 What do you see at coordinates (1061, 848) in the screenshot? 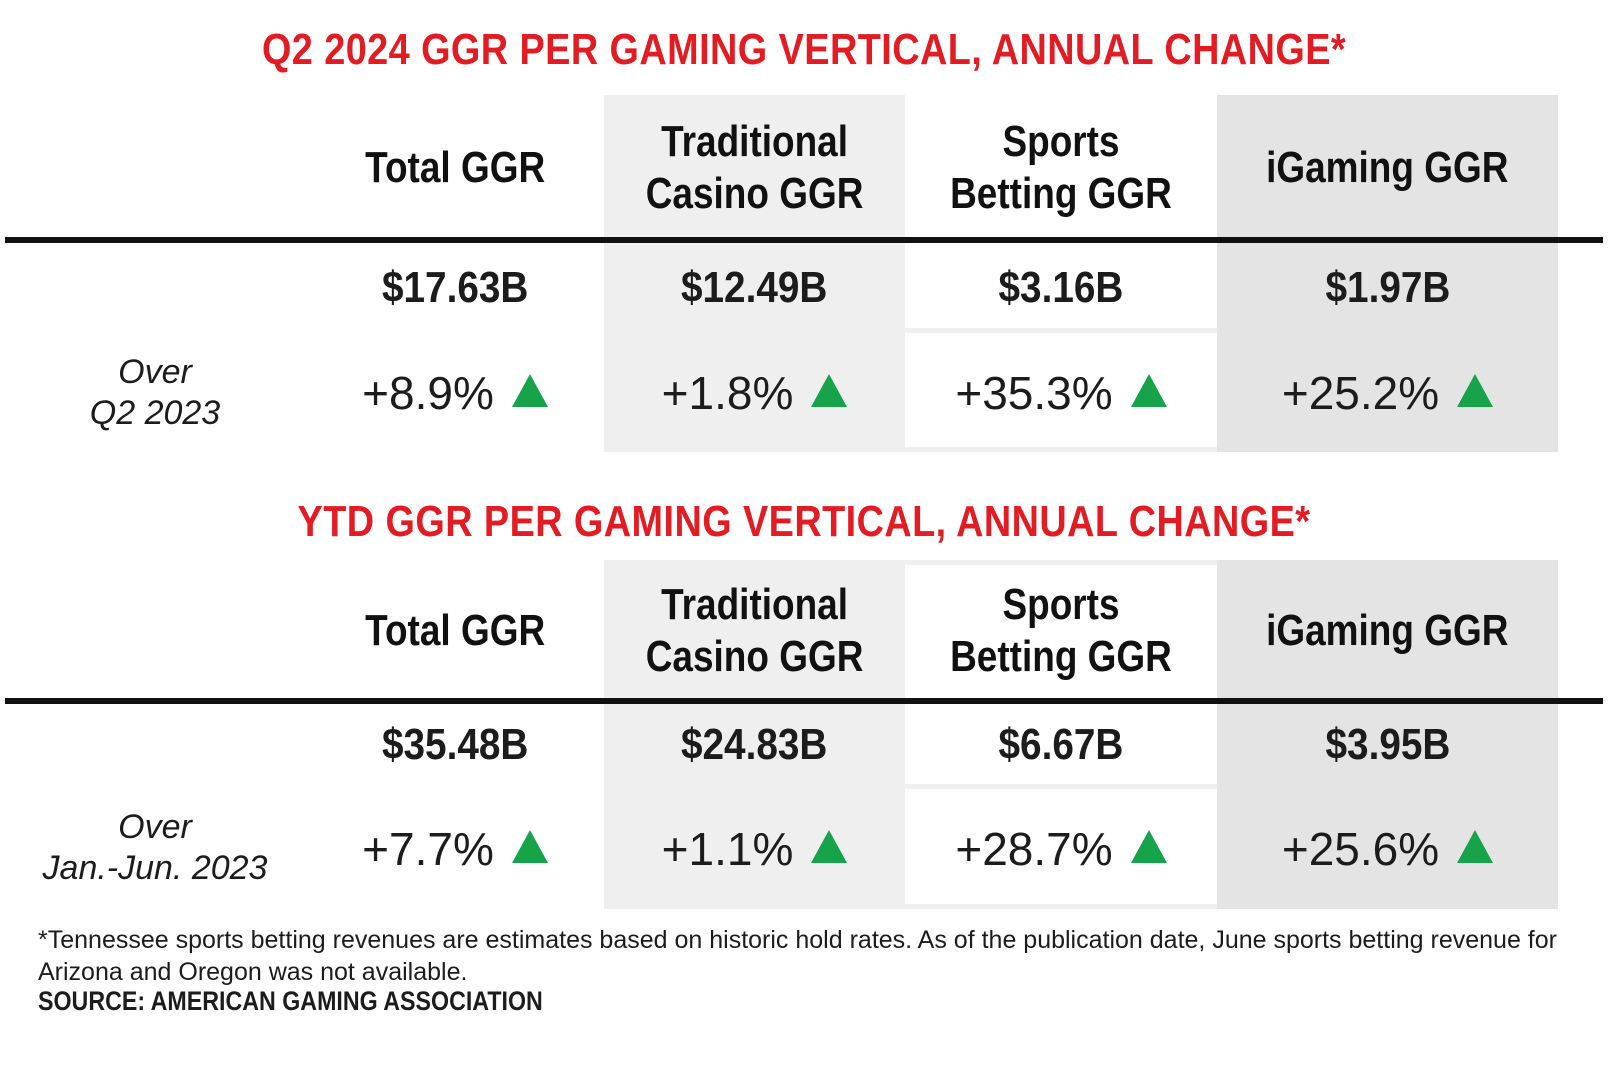
I see `change-sports-betting-ggr: +28.7%` at bounding box center [1061, 848].